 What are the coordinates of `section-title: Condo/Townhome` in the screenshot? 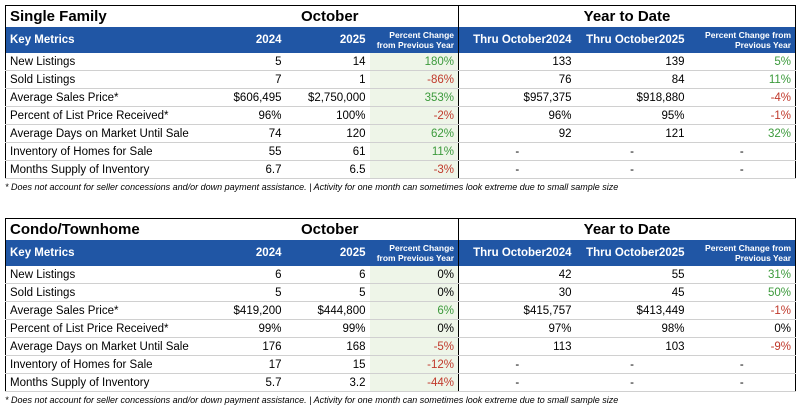 It's located at (75, 229).